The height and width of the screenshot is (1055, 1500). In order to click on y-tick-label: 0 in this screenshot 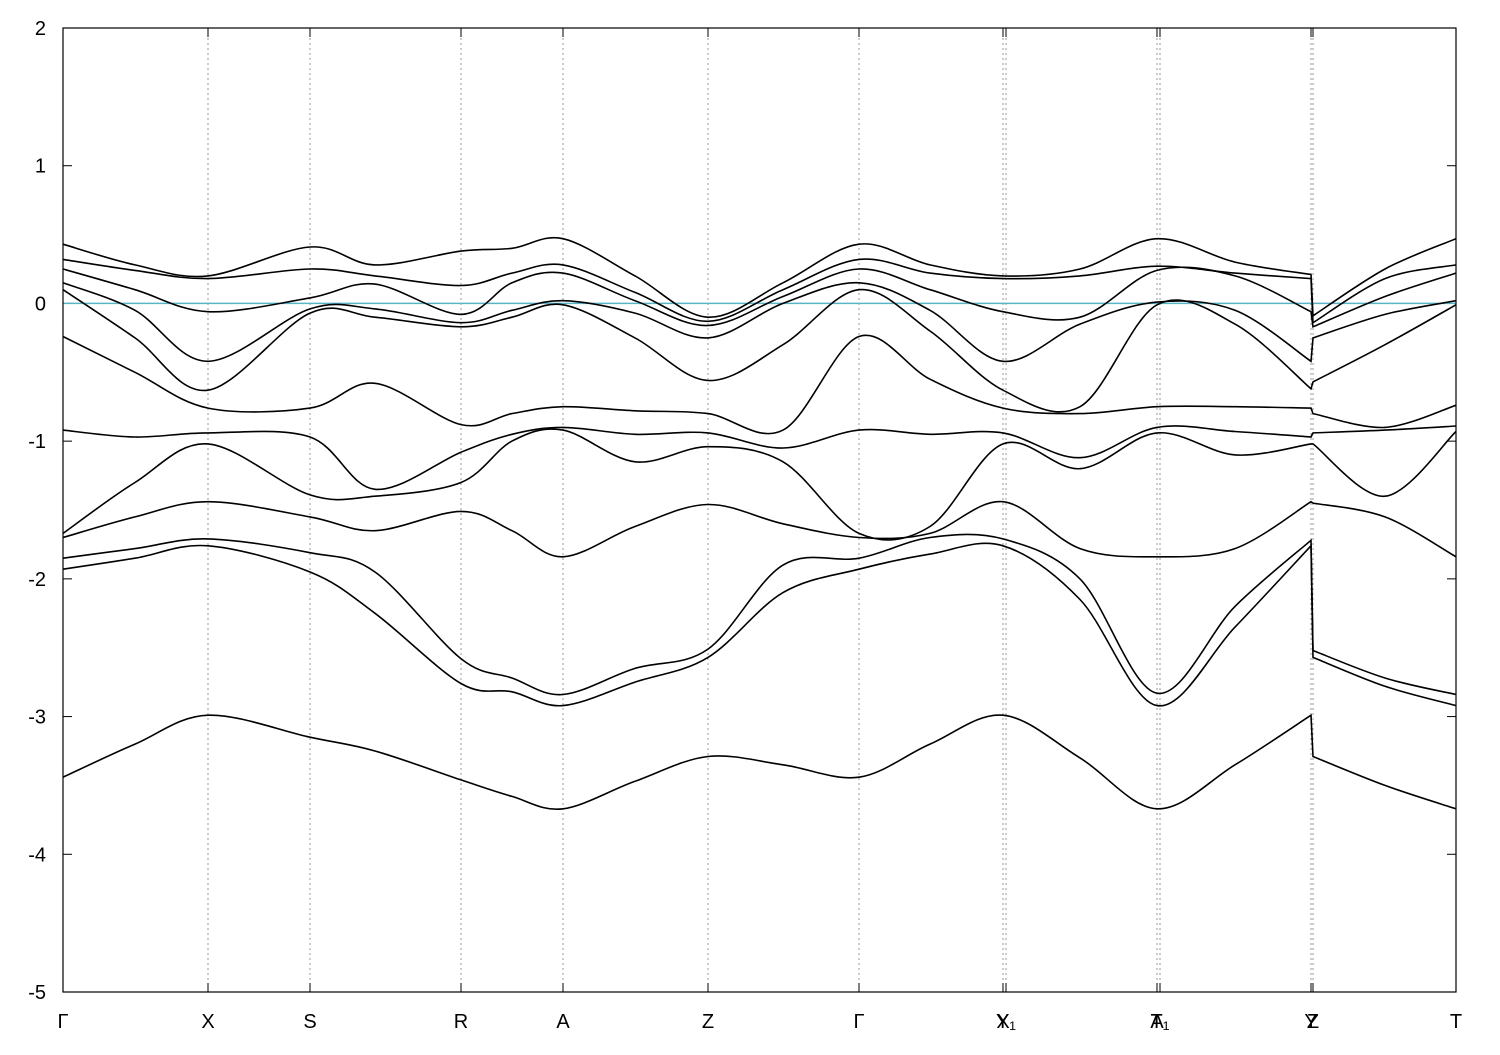, I will do `click(40, 304)`.